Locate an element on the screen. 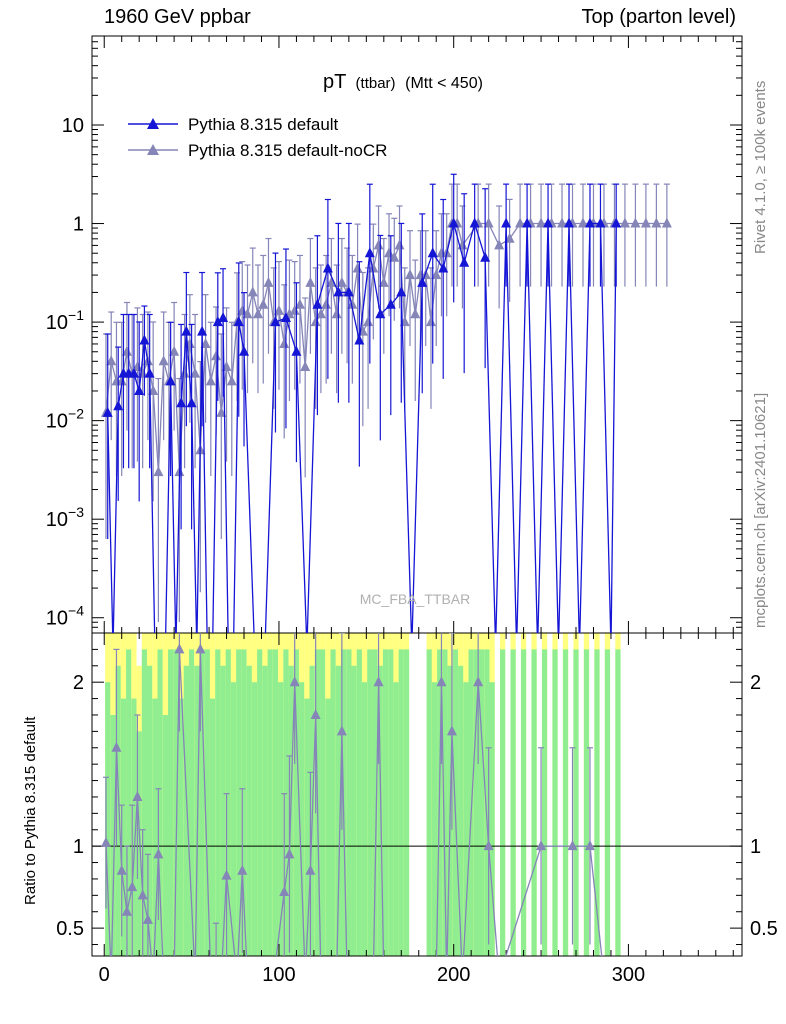 The width and height of the screenshot is (786, 1024). ratio-y-tick-label-right: 0.5 is located at coordinates (764, 929).